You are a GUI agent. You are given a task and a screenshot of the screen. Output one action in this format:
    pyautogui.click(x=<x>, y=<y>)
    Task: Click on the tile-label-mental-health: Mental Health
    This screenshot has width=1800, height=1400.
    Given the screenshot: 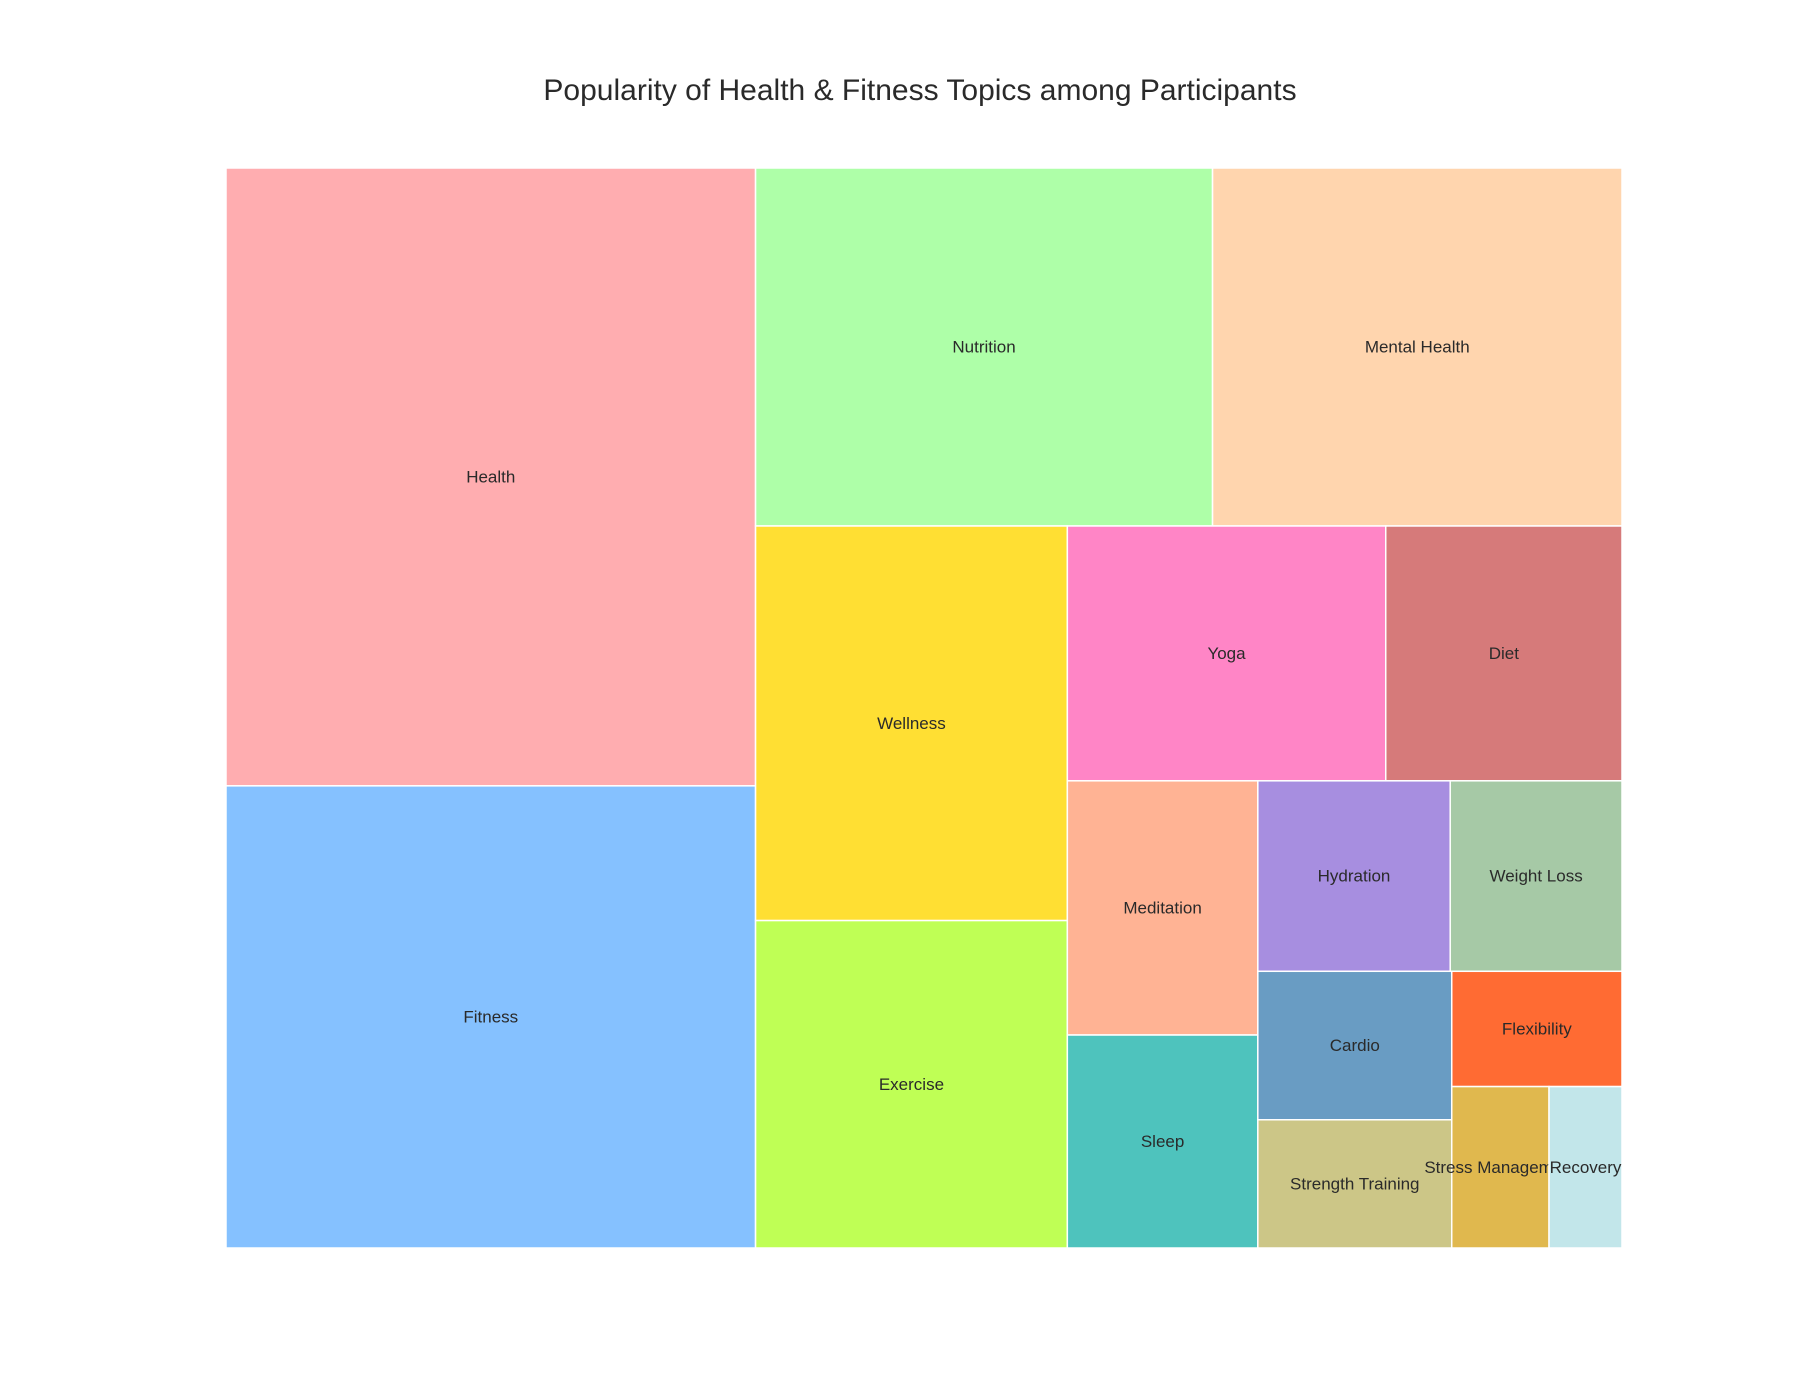 What is the action you would take?
    pyautogui.click(x=1417, y=346)
    